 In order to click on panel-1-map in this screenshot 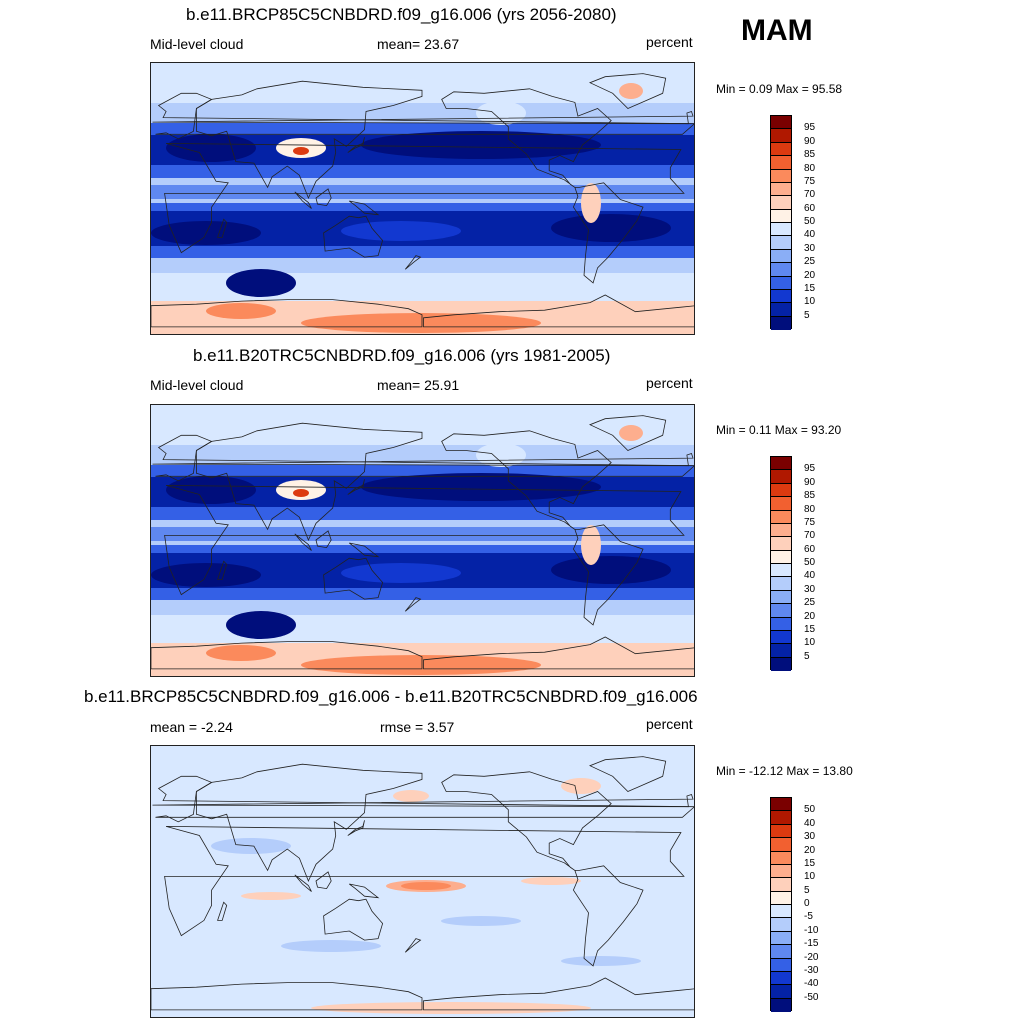, I will do `click(422, 198)`.